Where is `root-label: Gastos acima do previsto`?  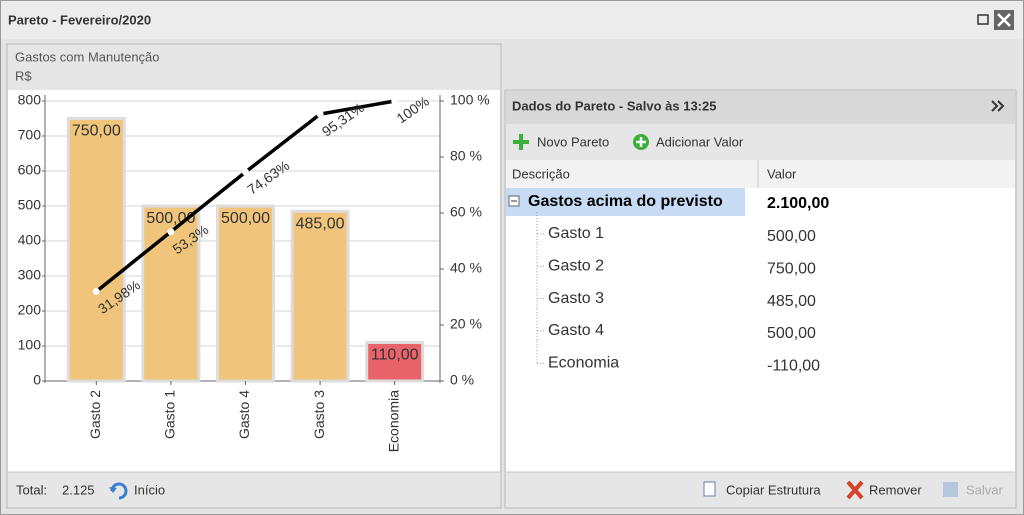
root-label: Gastos acima do previsto is located at coordinates (625, 201).